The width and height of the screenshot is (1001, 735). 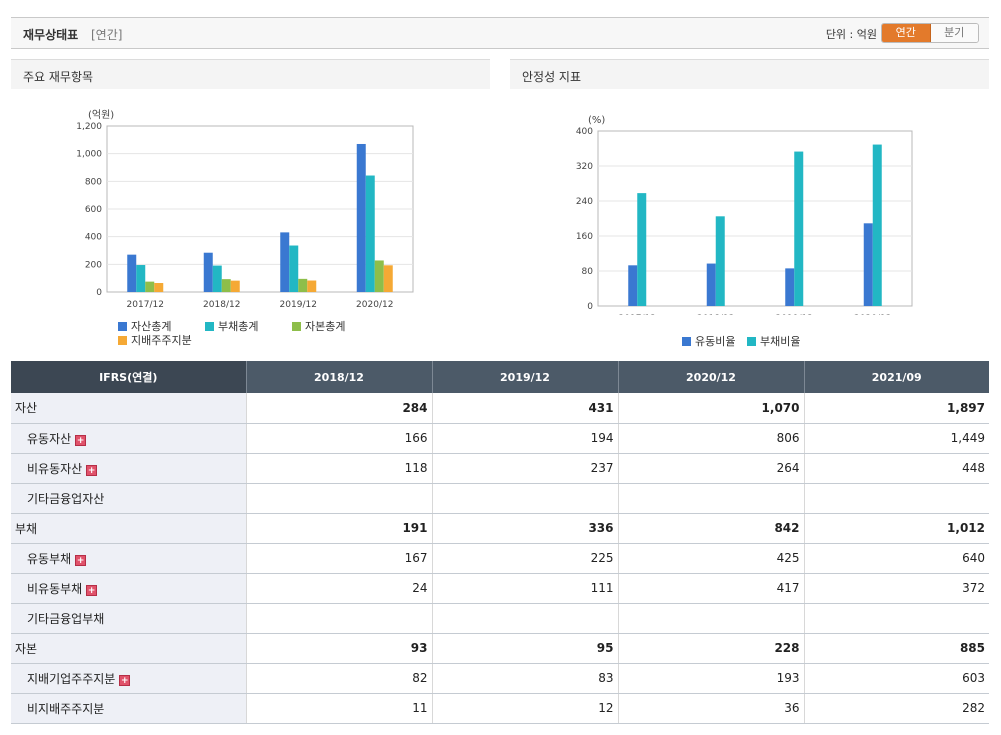 What do you see at coordinates (93, 210) in the screenshot?
I see `y-tick-label: 600` at bounding box center [93, 210].